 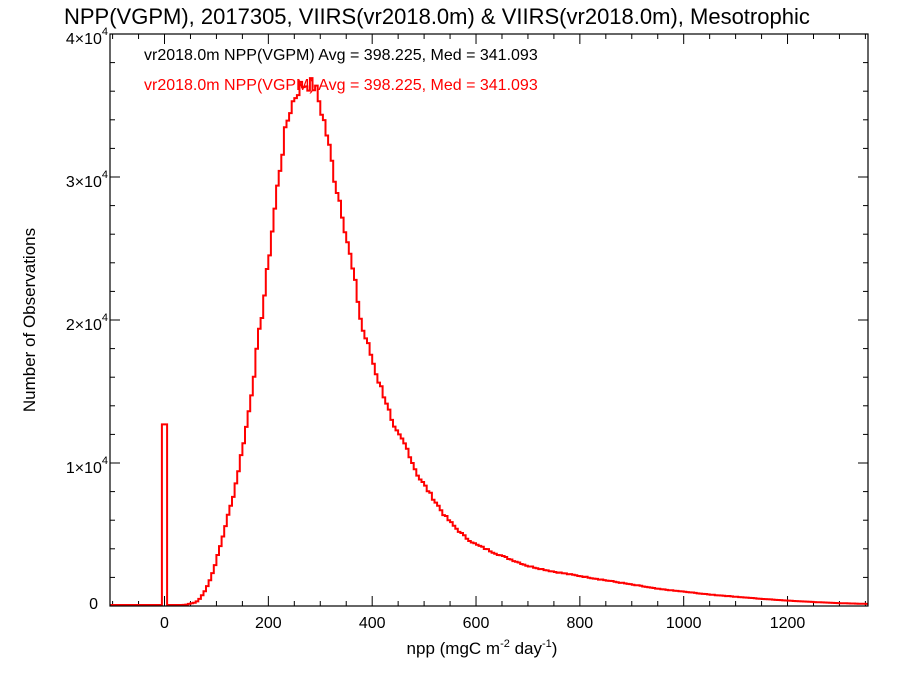 I want to click on x-axis-label-end: ), so click(x=555, y=648).